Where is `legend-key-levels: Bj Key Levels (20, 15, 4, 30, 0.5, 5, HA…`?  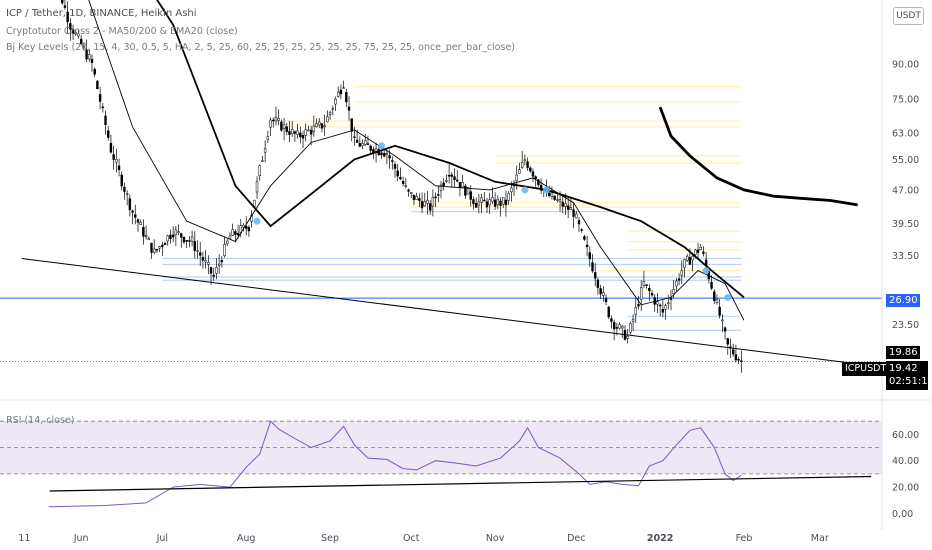 legend-key-levels: Bj Key Levels (20, 15, 4, 30, 0.5, 5, HA… is located at coordinates (260, 47).